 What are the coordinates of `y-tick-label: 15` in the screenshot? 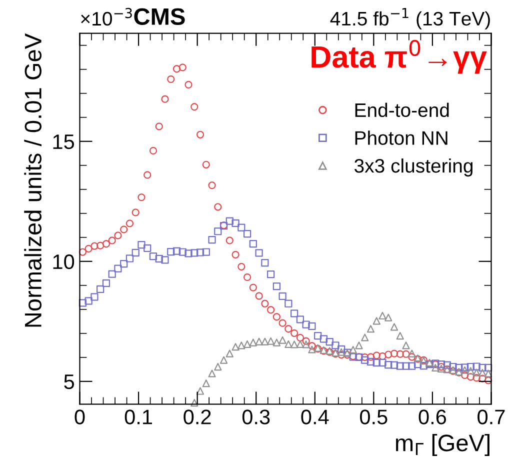 It's located at (63, 142).